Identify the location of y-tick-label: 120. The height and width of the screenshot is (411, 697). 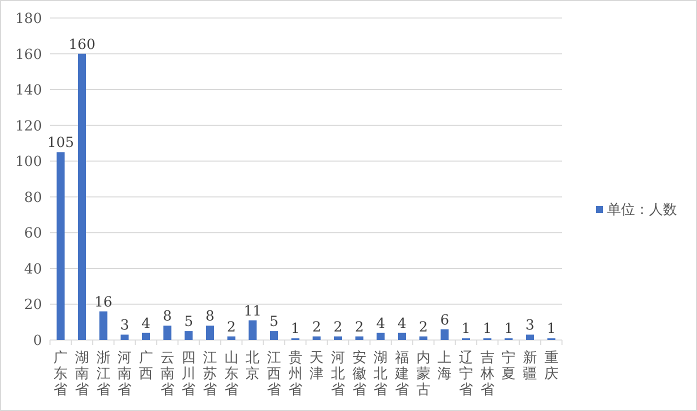
(28, 126).